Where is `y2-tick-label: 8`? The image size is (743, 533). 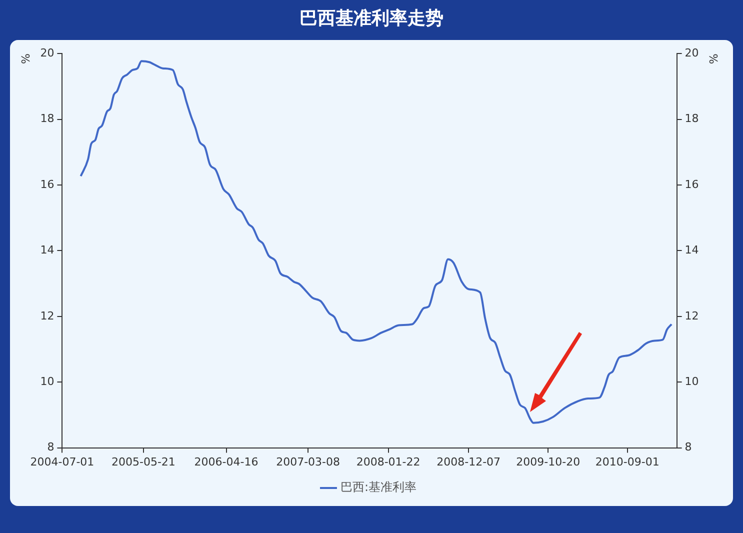 y2-tick-label: 8 is located at coordinates (688, 447).